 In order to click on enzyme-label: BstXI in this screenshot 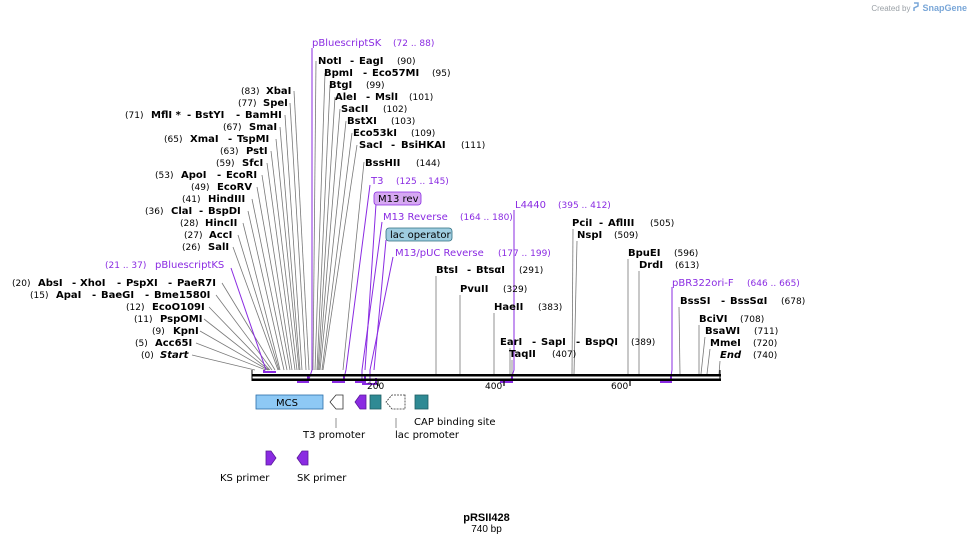, I will do `click(362, 121)`.